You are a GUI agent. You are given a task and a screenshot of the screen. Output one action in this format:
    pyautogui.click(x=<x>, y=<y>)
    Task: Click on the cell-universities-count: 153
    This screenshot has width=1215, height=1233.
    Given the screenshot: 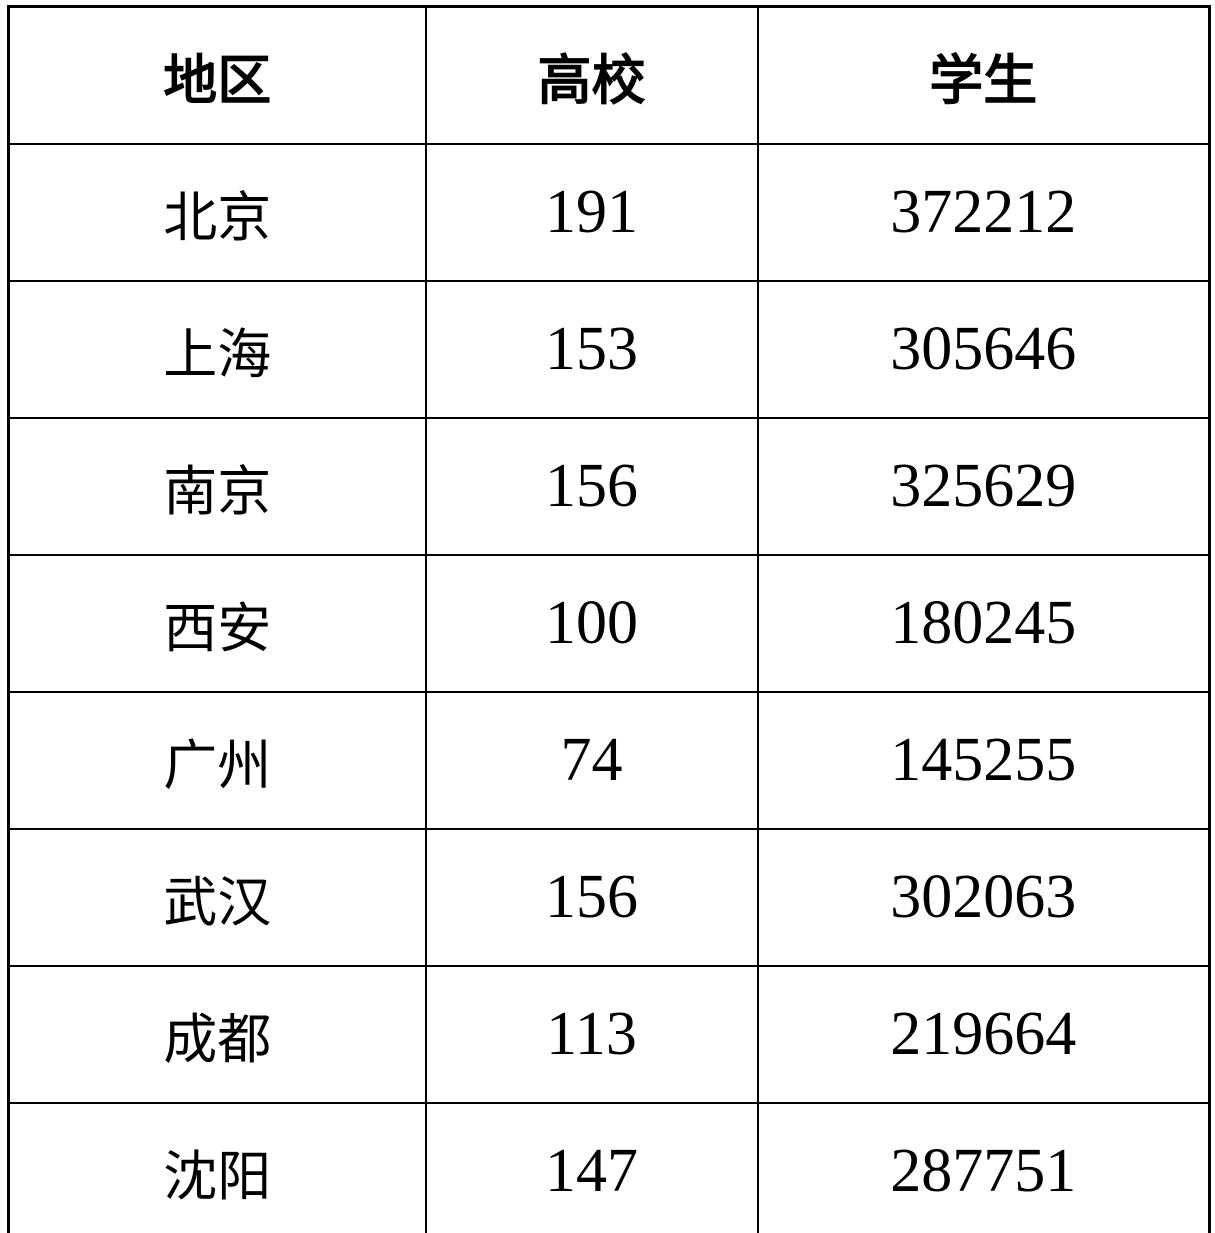 What is the action you would take?
    pyautogui.click(x=591, y=349)
    